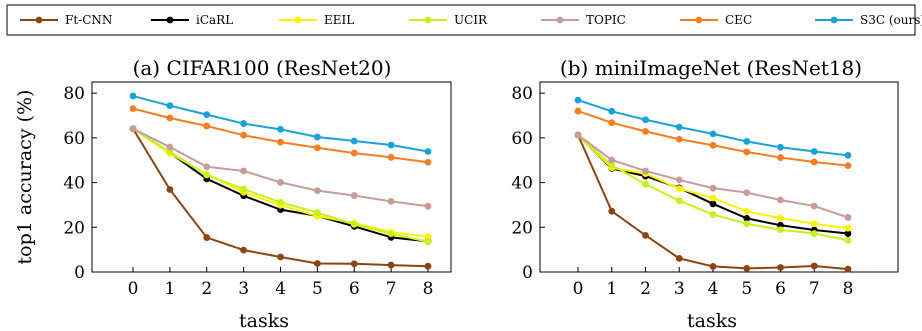 This screenshot has height=331, width=922. What do you see at coordinates (192, 20) in the screenshot?
I see `legend-item-icarl: iCaRL` at bounding box center [192, 20].